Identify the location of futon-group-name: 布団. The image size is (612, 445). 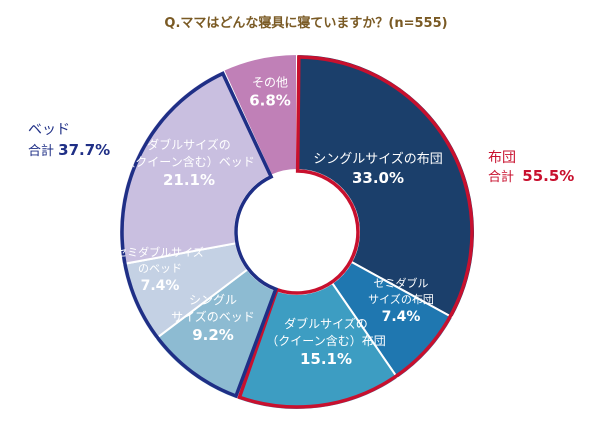
(502, 158).